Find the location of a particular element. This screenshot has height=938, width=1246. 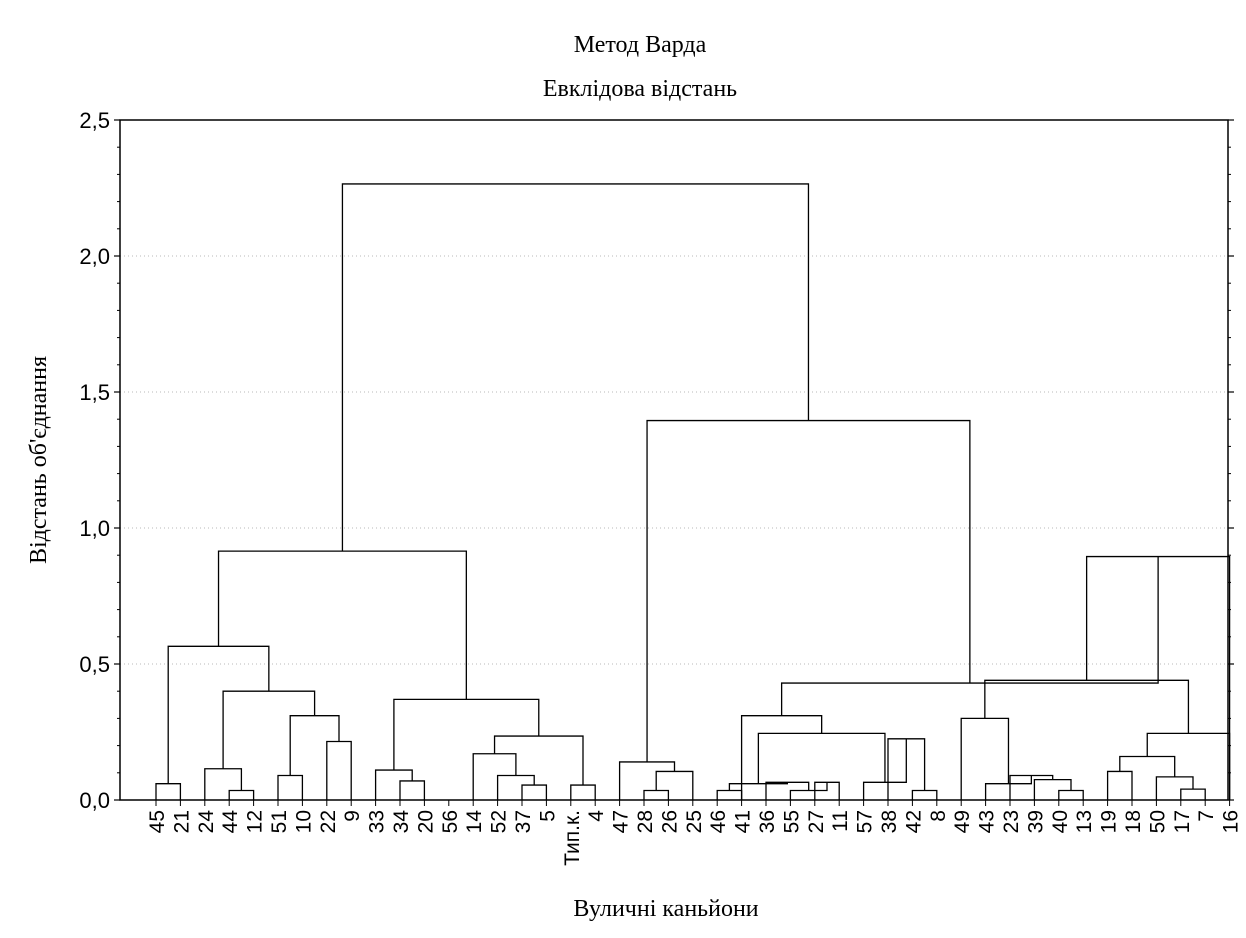

chart-title: Метод Варда is located at coordinates (640, 45).